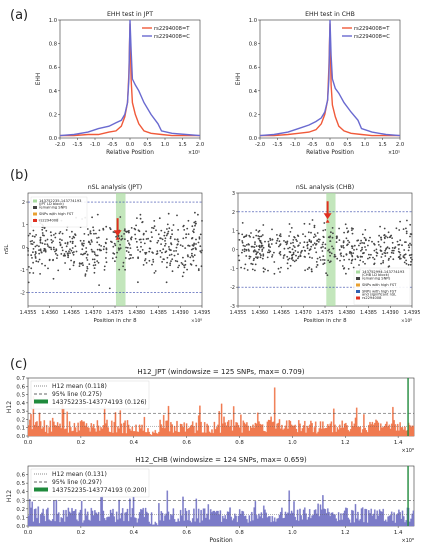  What do you see at coordinates (23, 226) in the screenshot?
I see `y-tick-label: 1` at bounding box center [23, 226].